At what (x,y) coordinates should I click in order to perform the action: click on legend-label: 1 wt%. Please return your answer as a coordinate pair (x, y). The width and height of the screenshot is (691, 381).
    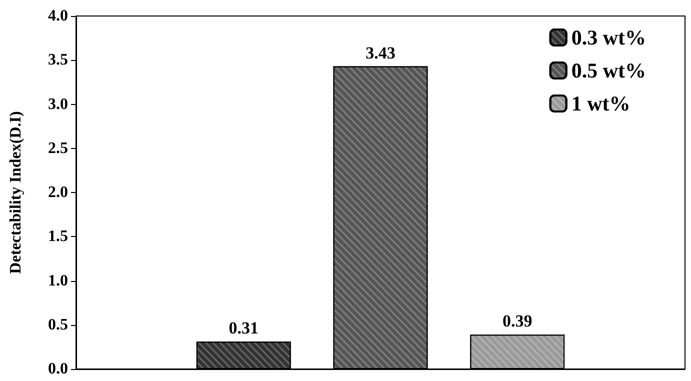
    Looking at the image, I should click on (600, 104).